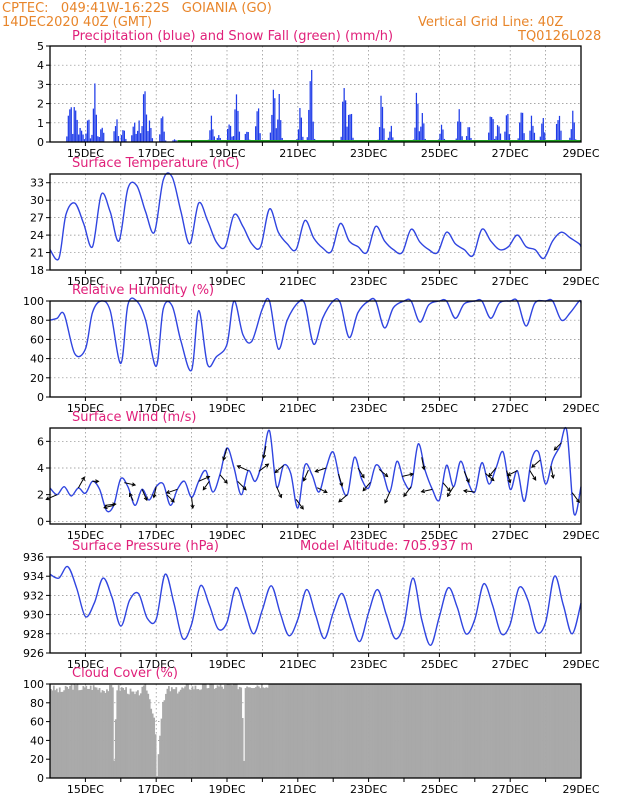  Describe the element at coordinates (40, 495) in the screenshot. I see `wind-ytick-label: 2` at that location.